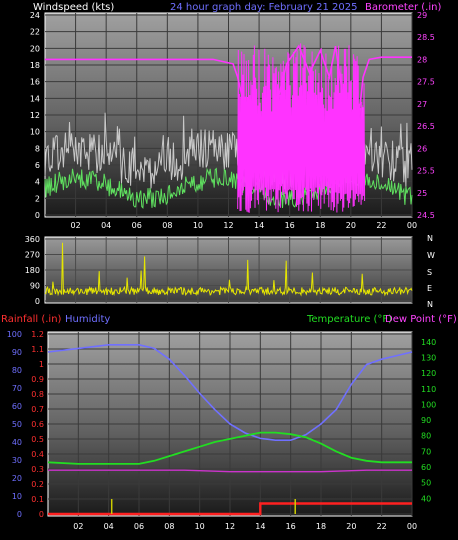 The width and height of the screenshot is (458, 540). Describe the element at coordinates (428, 389) in the screenshot. I see `temp-tick-label: 110` at that location.